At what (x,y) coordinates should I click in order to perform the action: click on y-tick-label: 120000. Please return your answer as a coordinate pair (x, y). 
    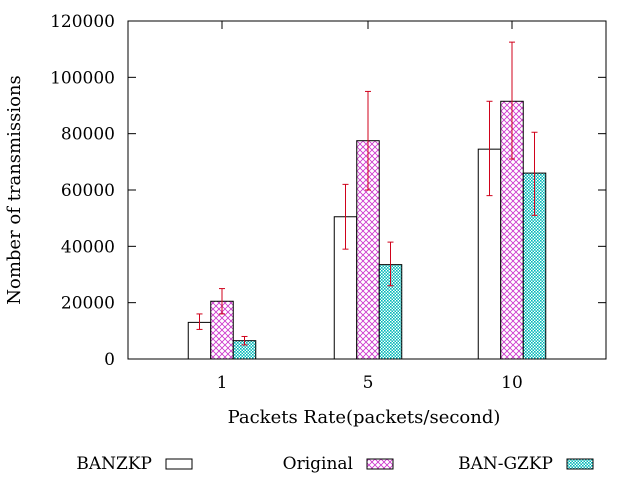
    Looking at the image, I should click on (82, 22).